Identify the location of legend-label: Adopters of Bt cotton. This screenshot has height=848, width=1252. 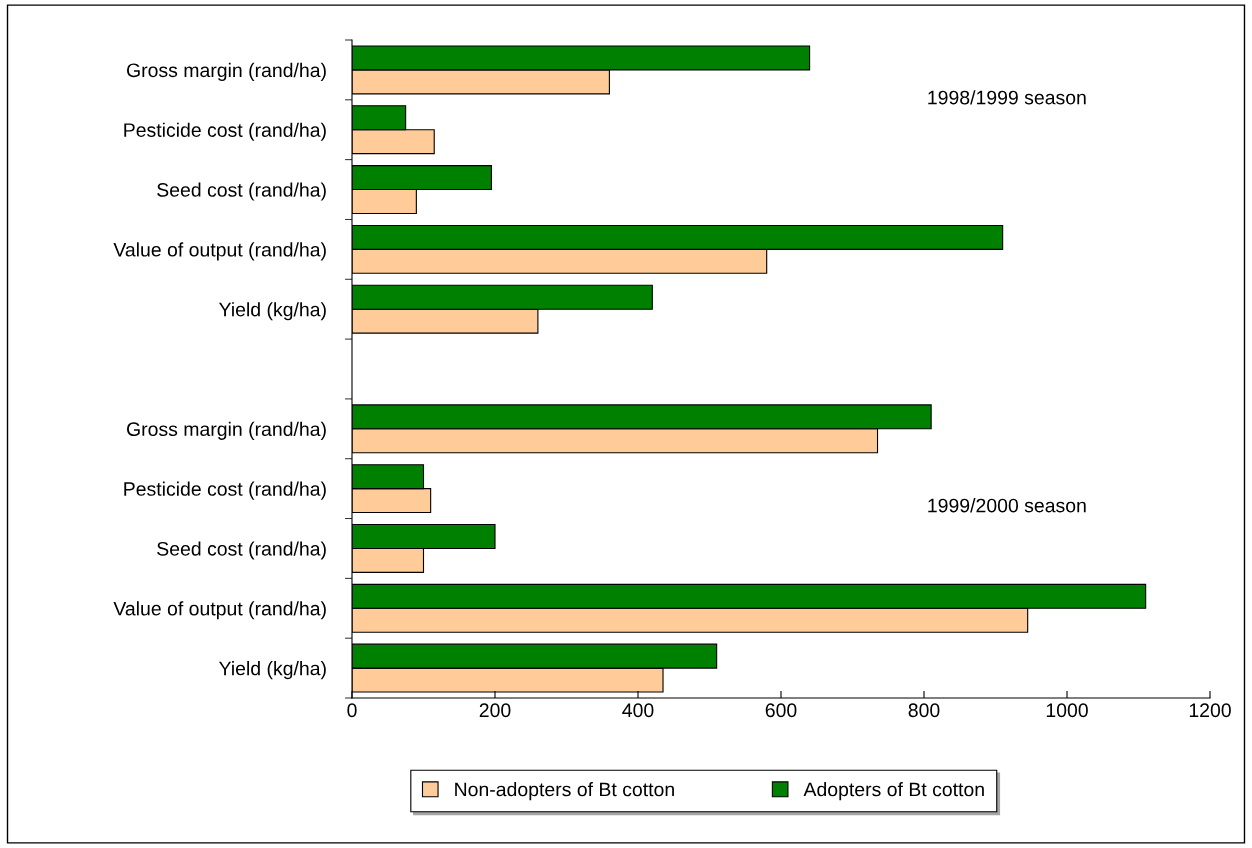
(893, 791).